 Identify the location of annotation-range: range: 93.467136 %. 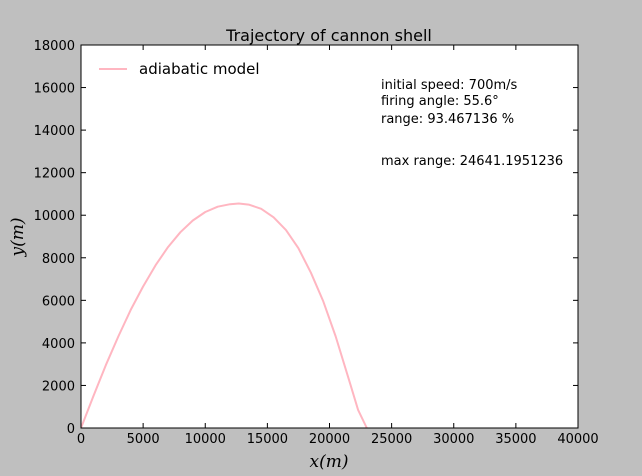
(447, 119).